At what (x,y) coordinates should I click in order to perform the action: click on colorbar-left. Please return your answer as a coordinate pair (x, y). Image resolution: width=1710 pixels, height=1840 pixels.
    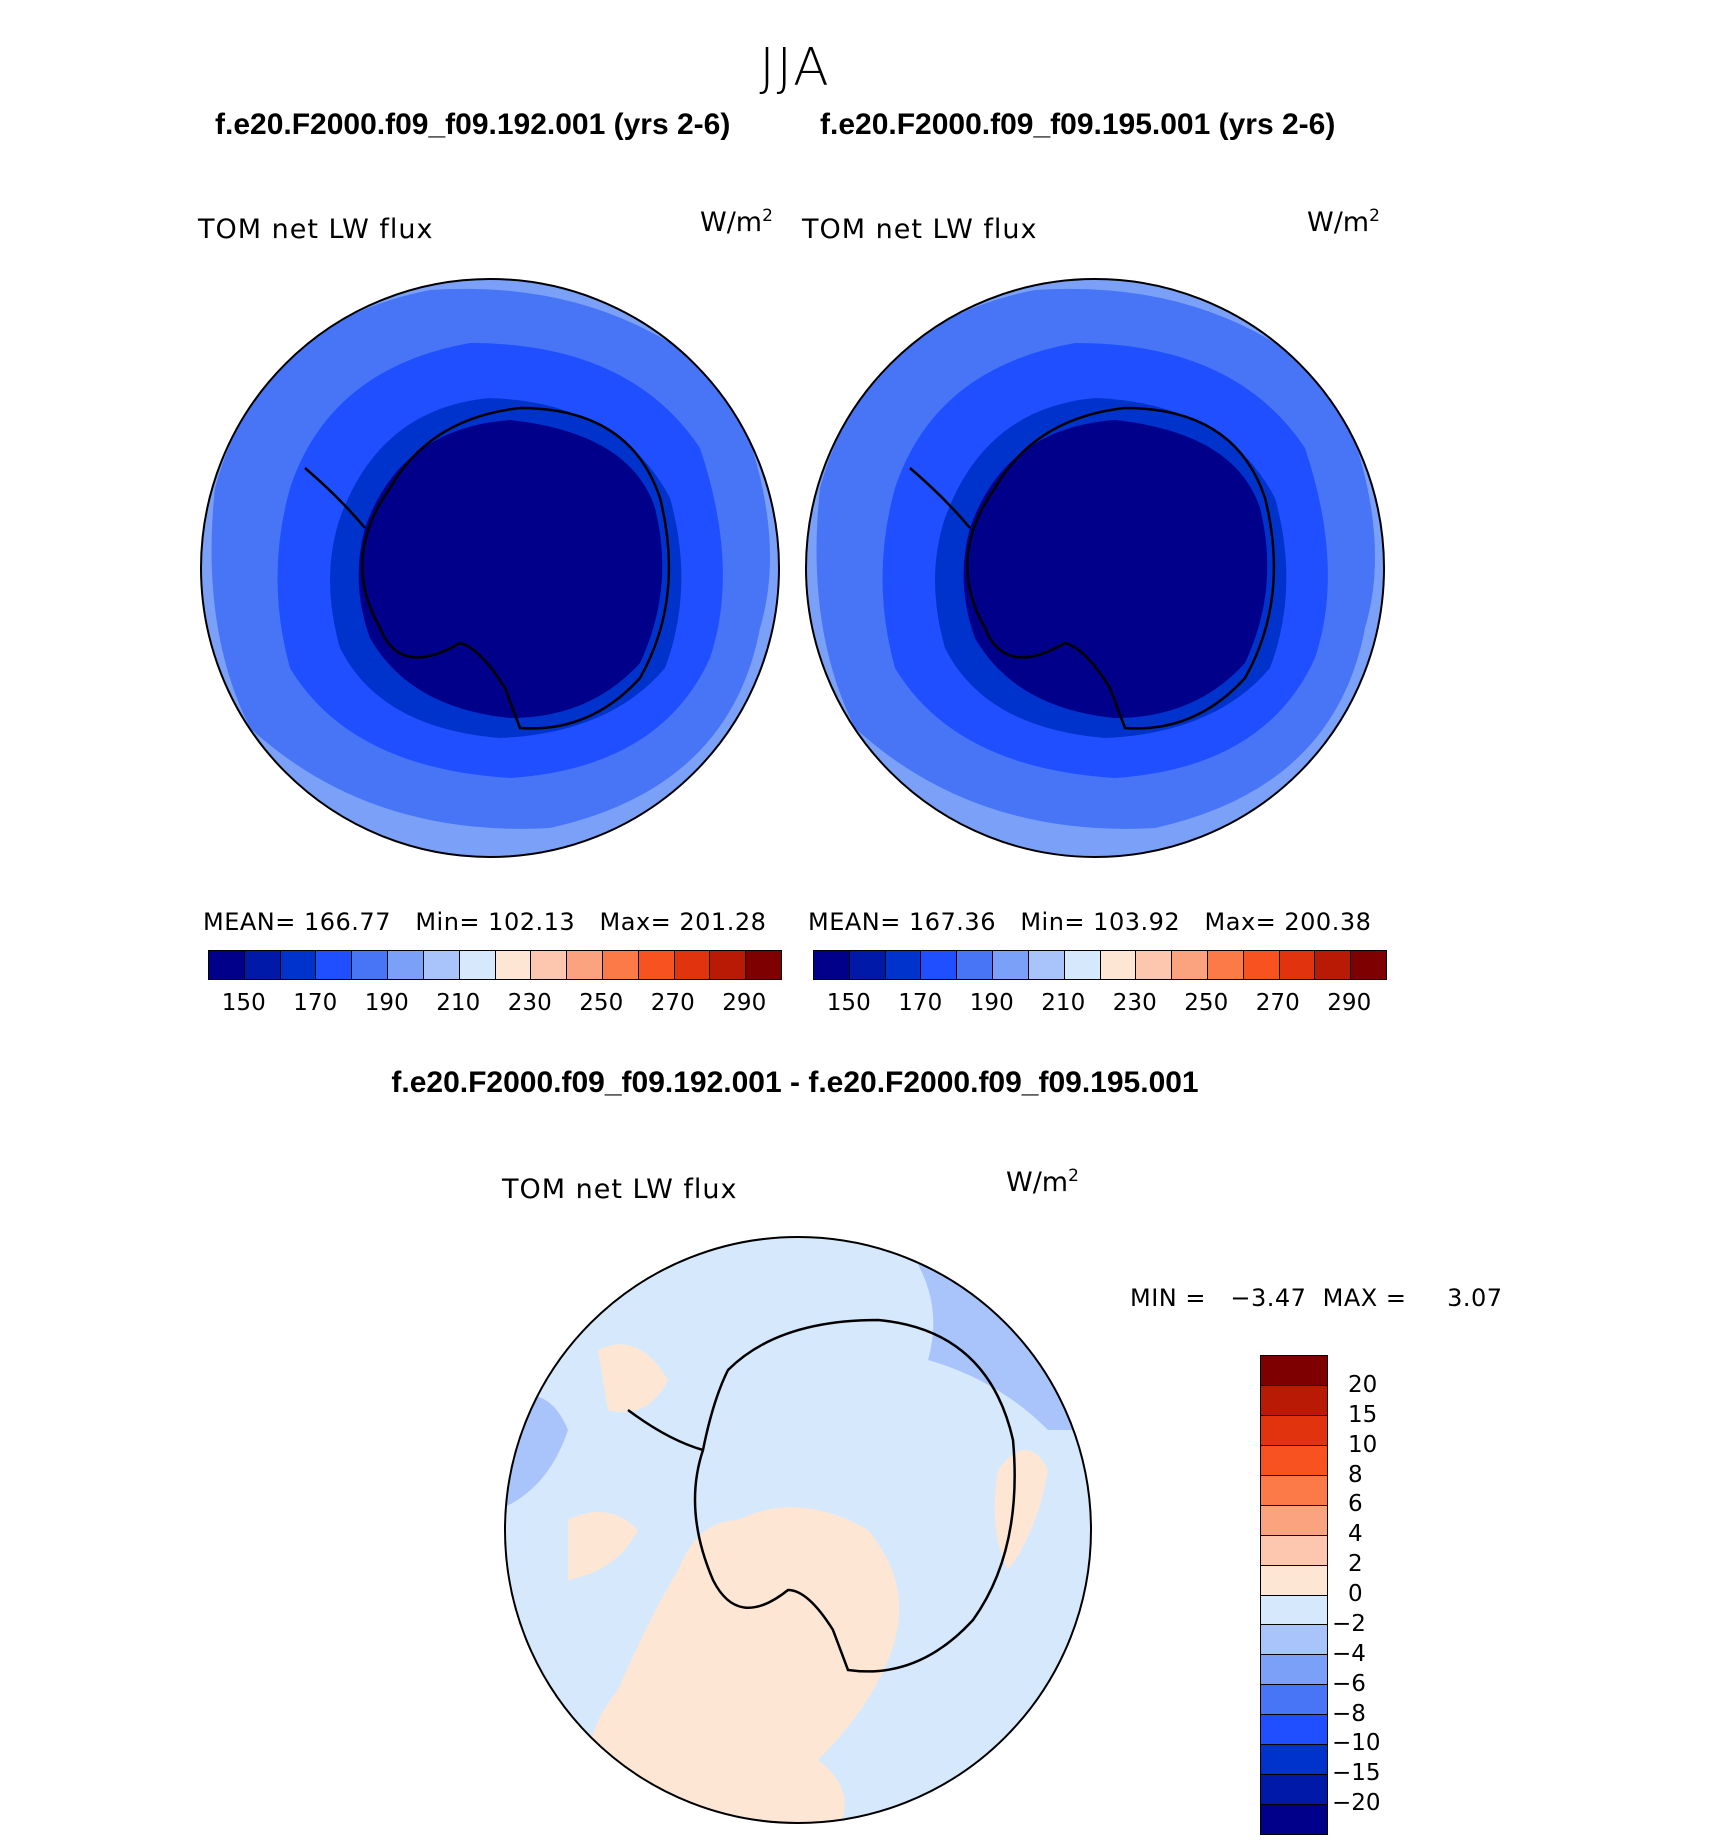
    Looking at the image, I should click on (495, 965).